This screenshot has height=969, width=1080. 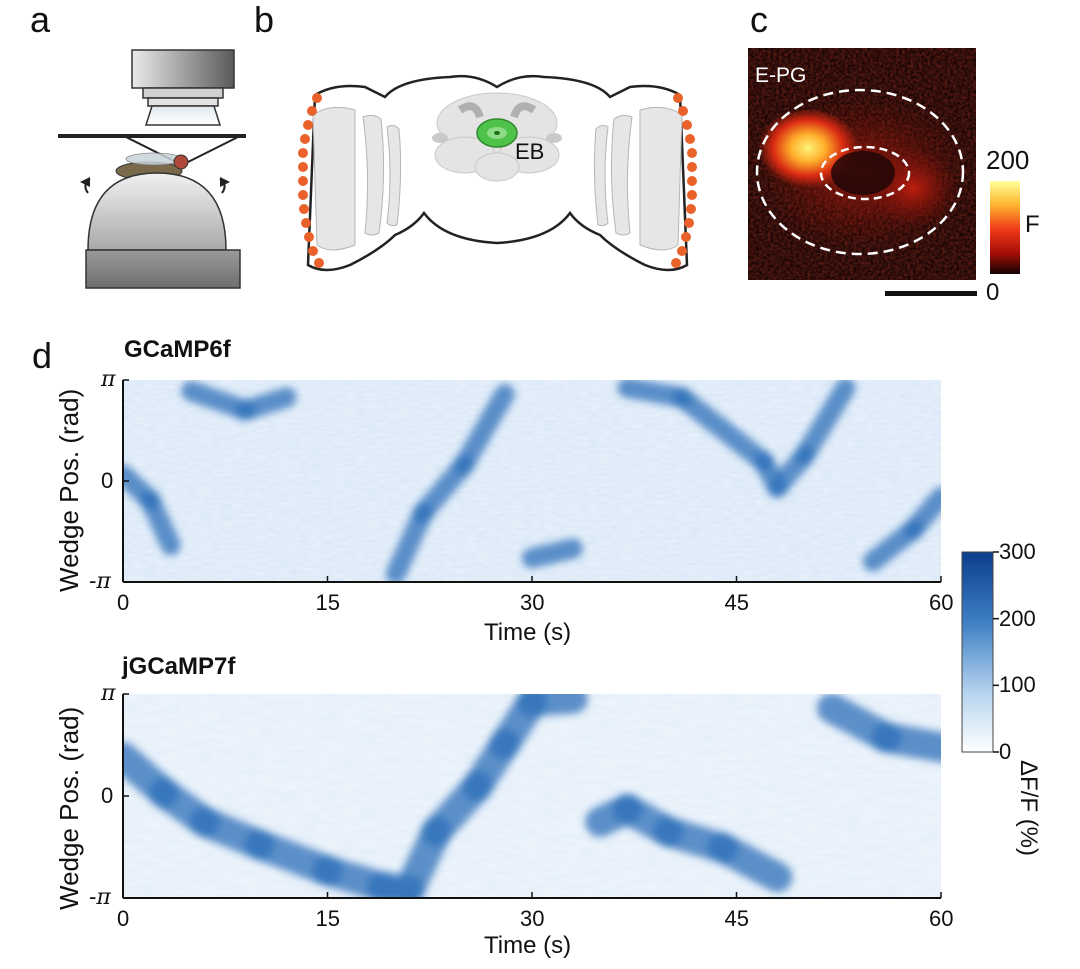 I want to click on heatmap2-xtick-label: 45, so click(x=736, y=918).